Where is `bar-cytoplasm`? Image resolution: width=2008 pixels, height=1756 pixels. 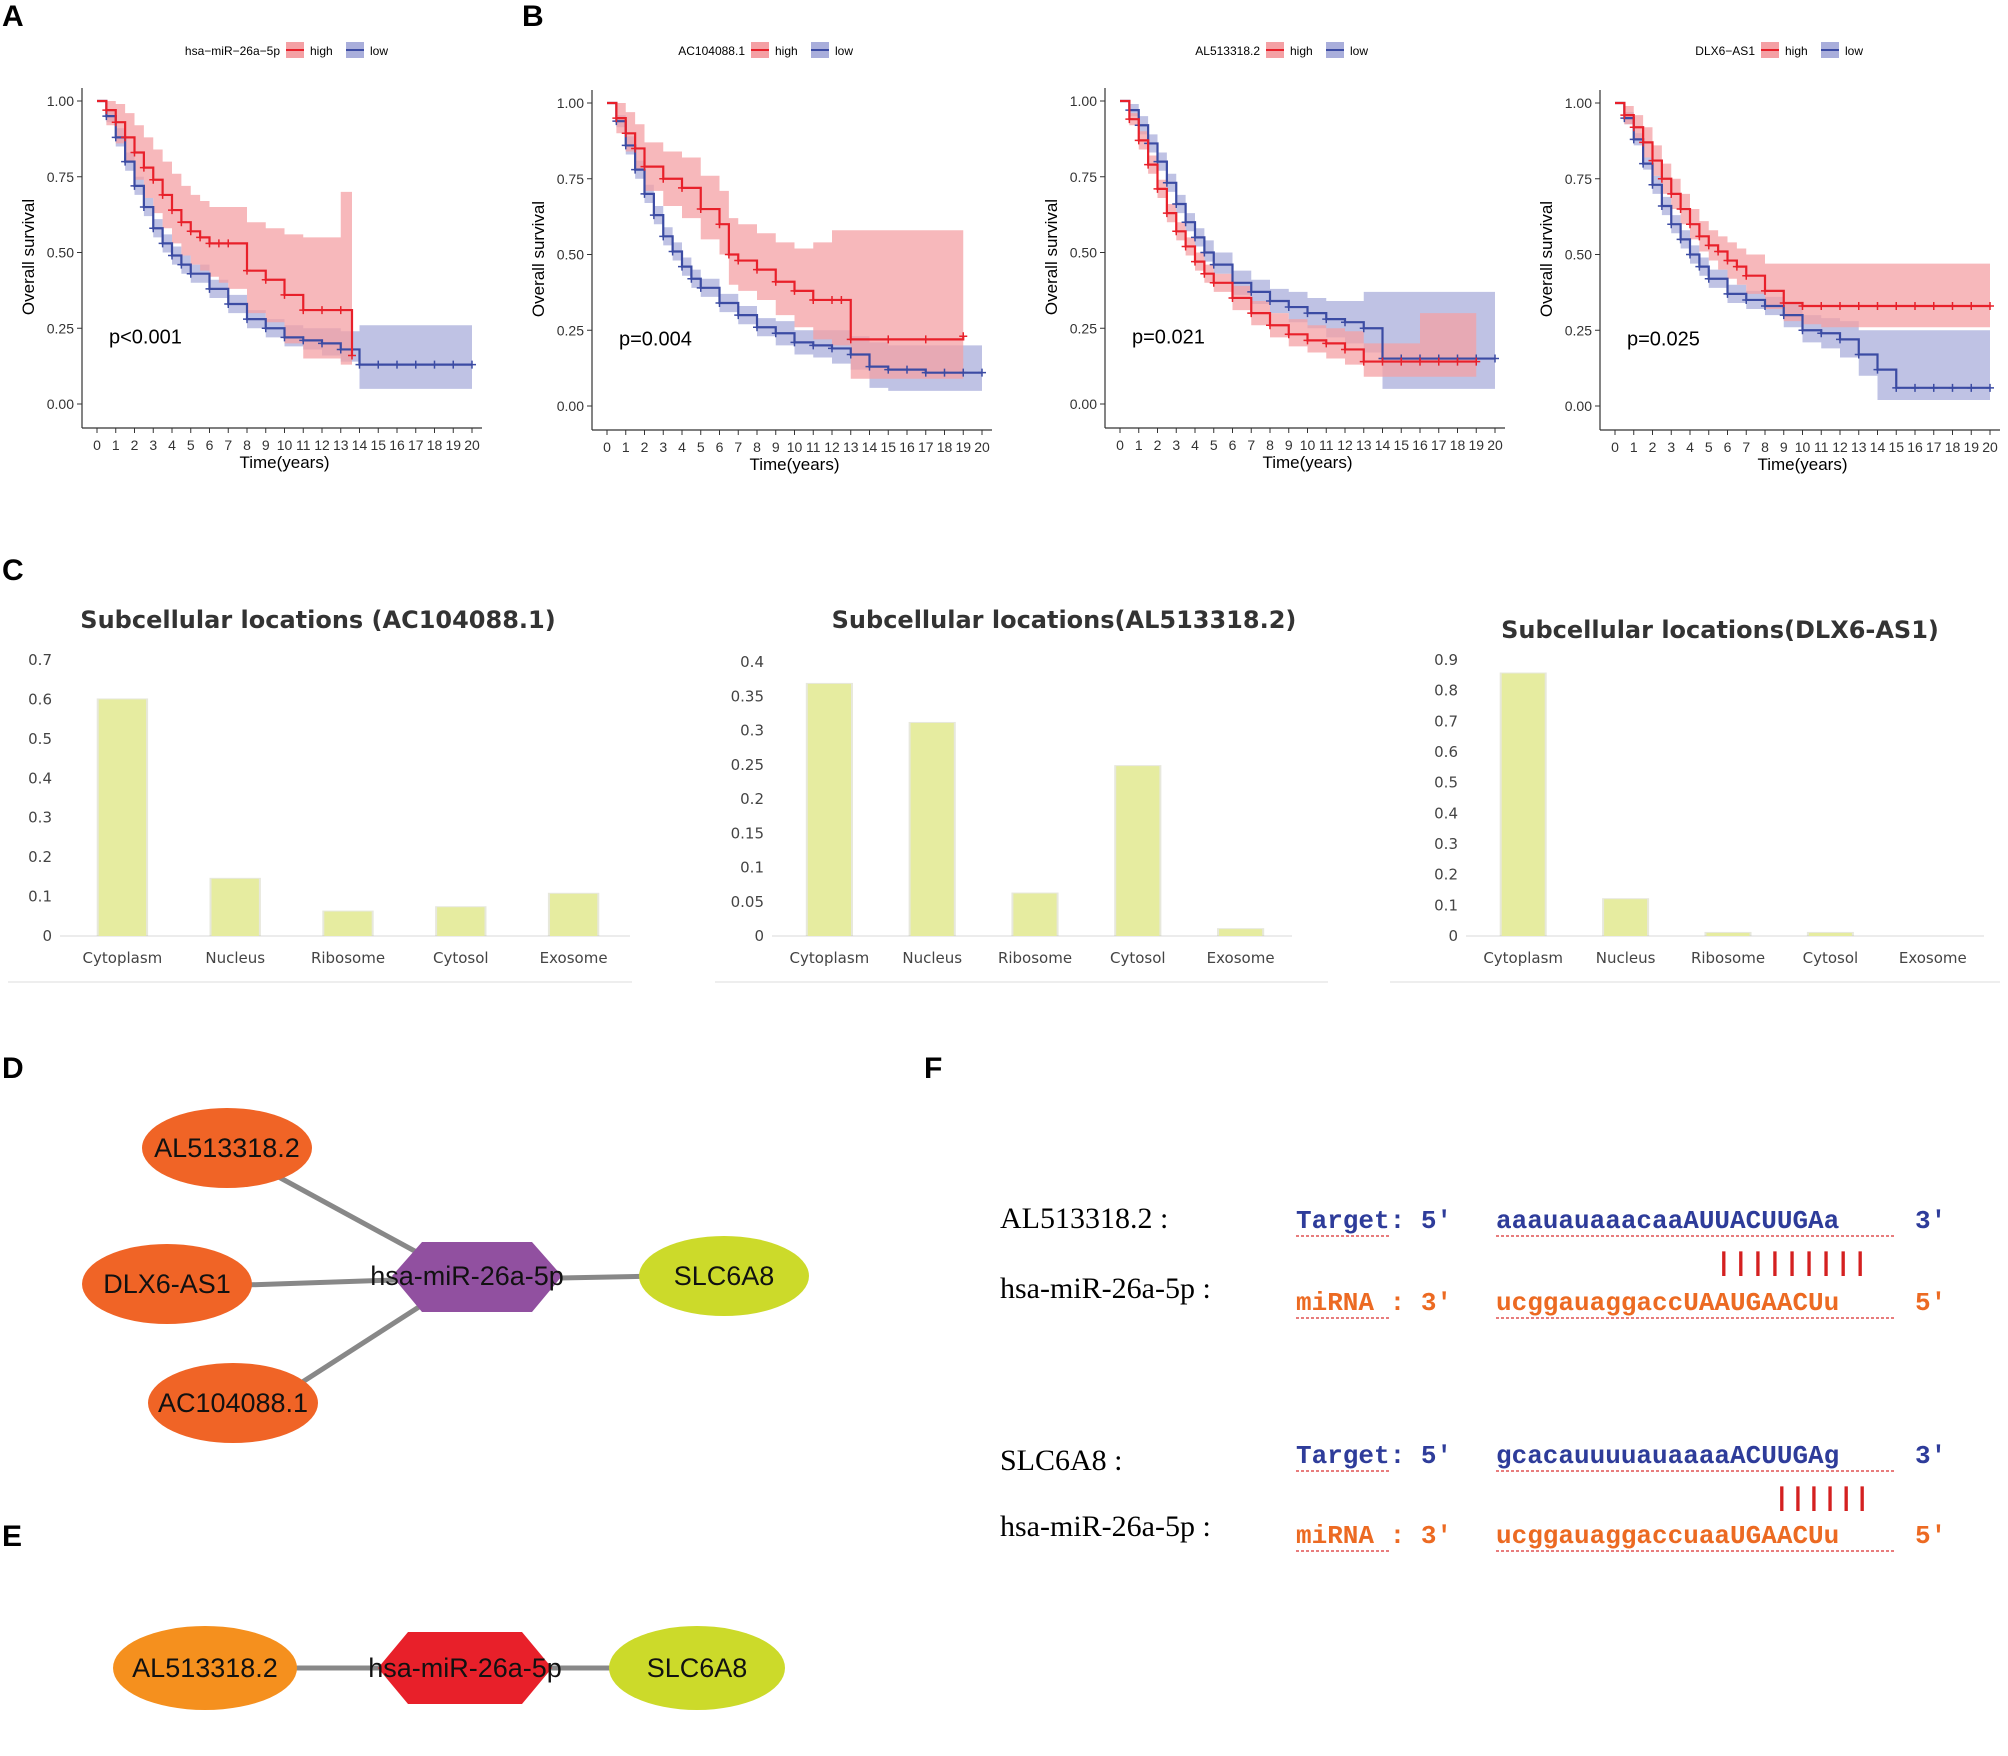
bar-cytoplasm is located at coordinates (1523, 804).